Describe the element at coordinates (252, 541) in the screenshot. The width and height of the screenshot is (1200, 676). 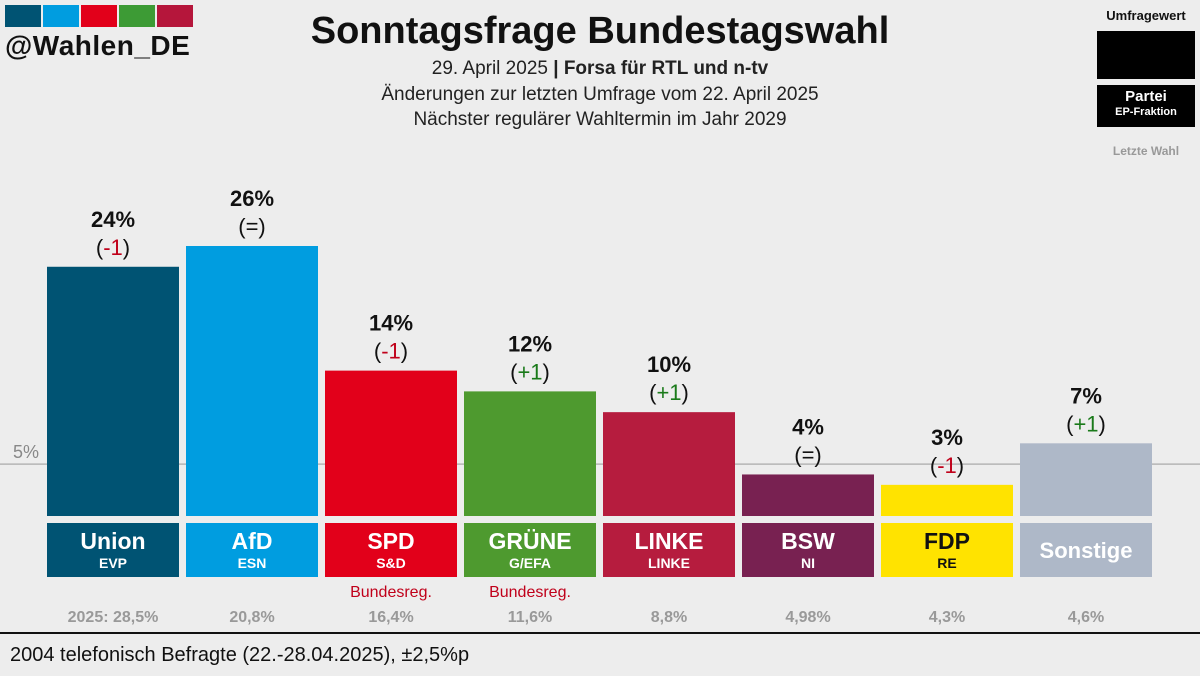
I see `party-name-afd: AfD` at that location.